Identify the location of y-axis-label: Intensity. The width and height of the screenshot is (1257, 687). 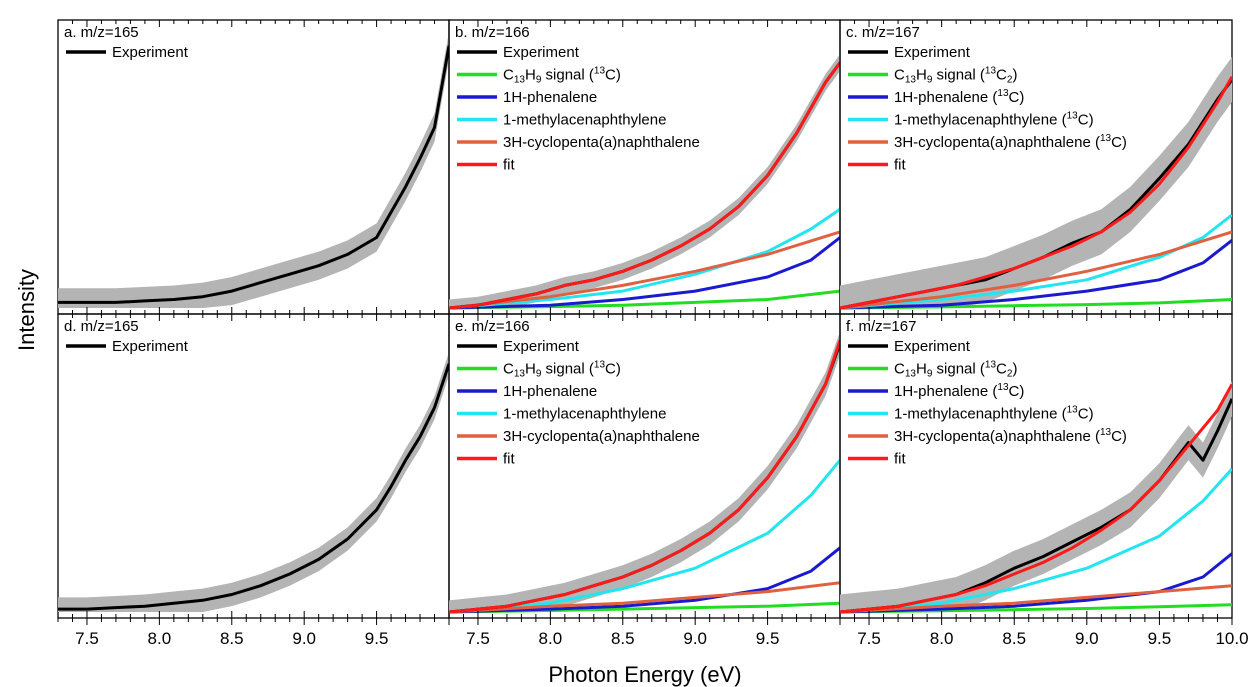
(26, 310).